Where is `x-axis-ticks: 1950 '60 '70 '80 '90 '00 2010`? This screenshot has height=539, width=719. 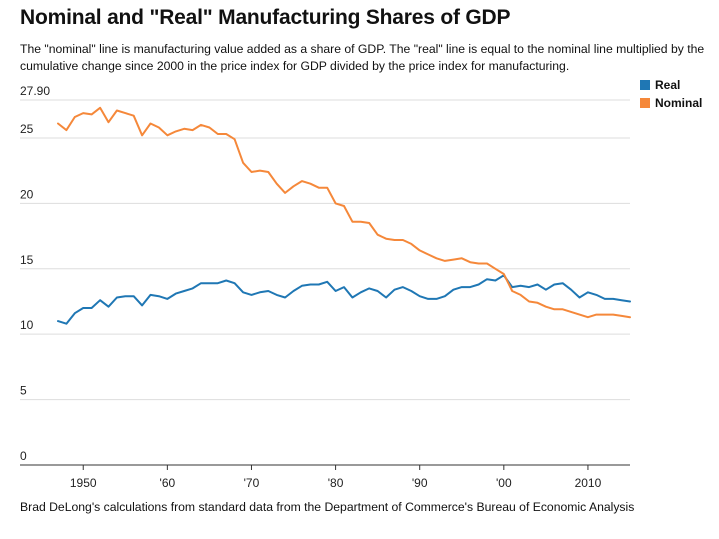
x-axis-ticks: 1950 '60 '70 '80 '90 '00 2010 is located at coordinates (336, 477).